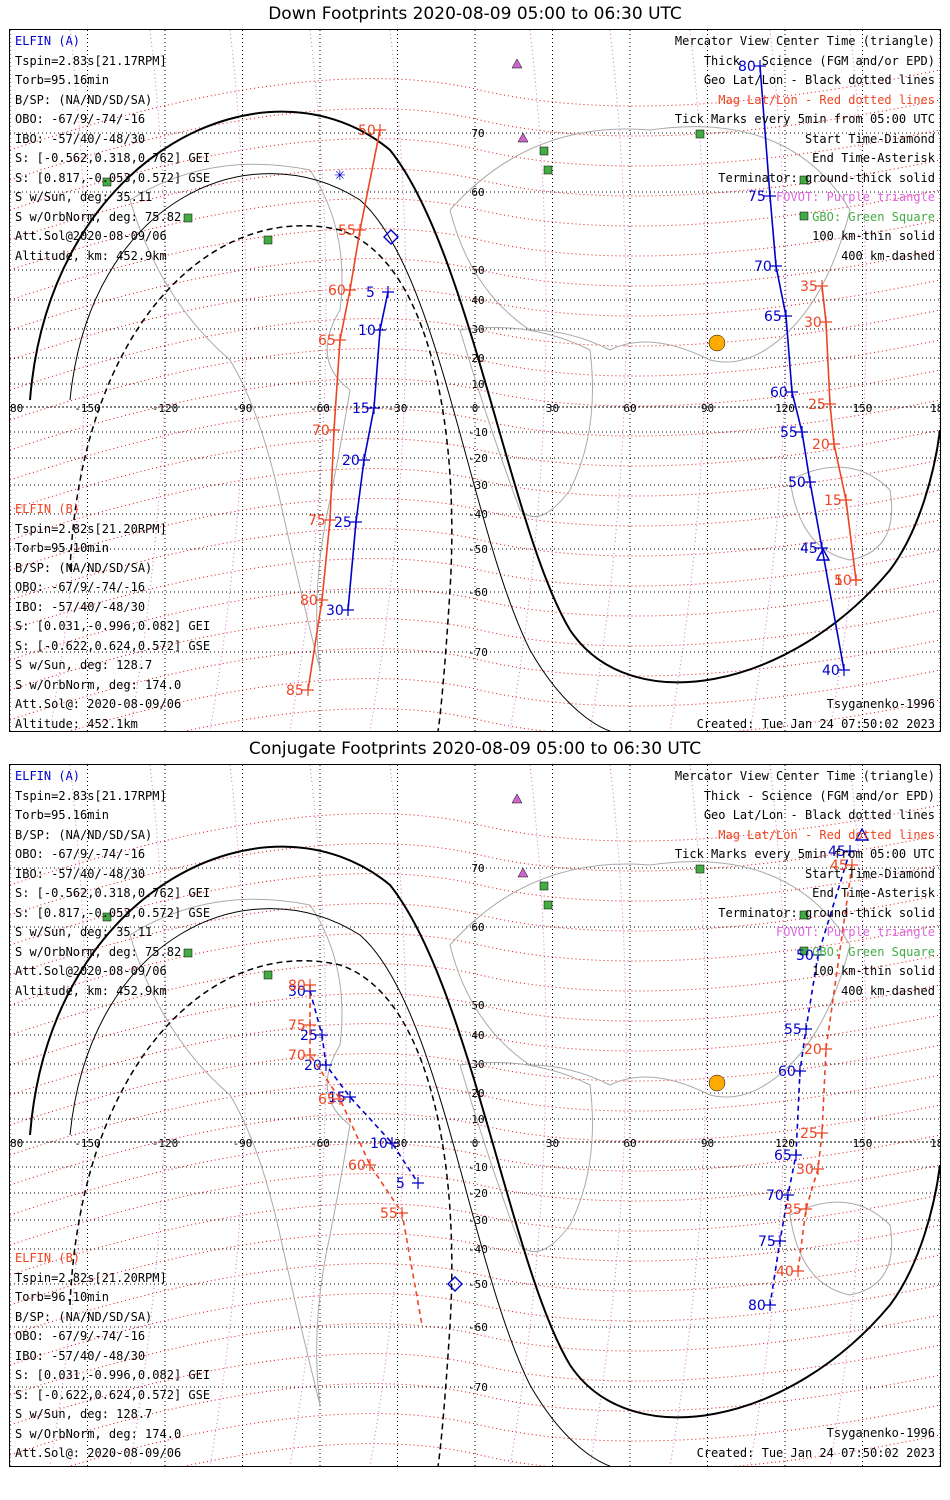 This screenshot has height=1500, width=950. What do you see at coordinates (478, 1387) in the screenshot?
I see `lat-tick-label: -70` at bounding box center [478, 1387].